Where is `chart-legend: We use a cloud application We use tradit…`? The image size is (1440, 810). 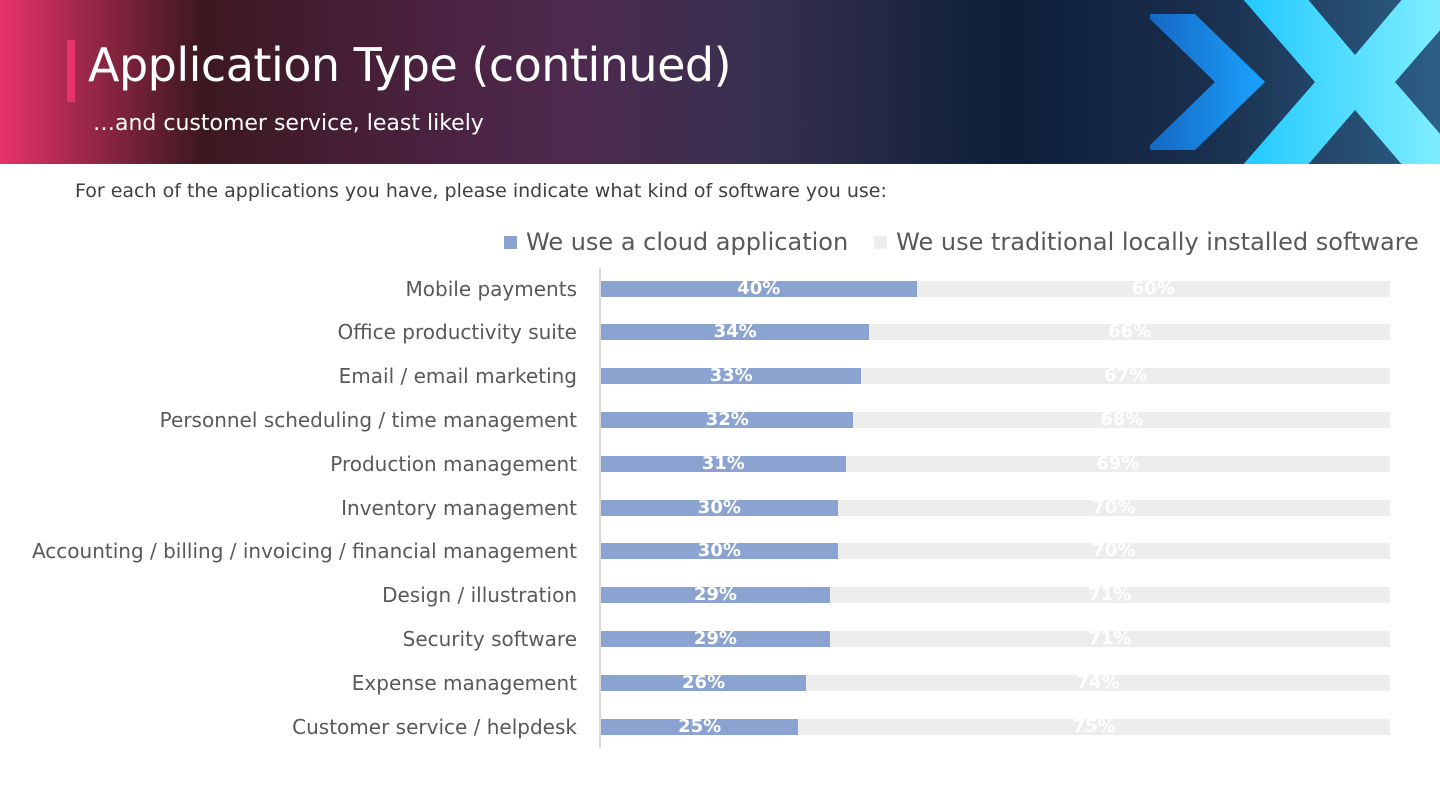 chart-legend: We use a cloud application We use tradit… is located at coordinates (961, 242).